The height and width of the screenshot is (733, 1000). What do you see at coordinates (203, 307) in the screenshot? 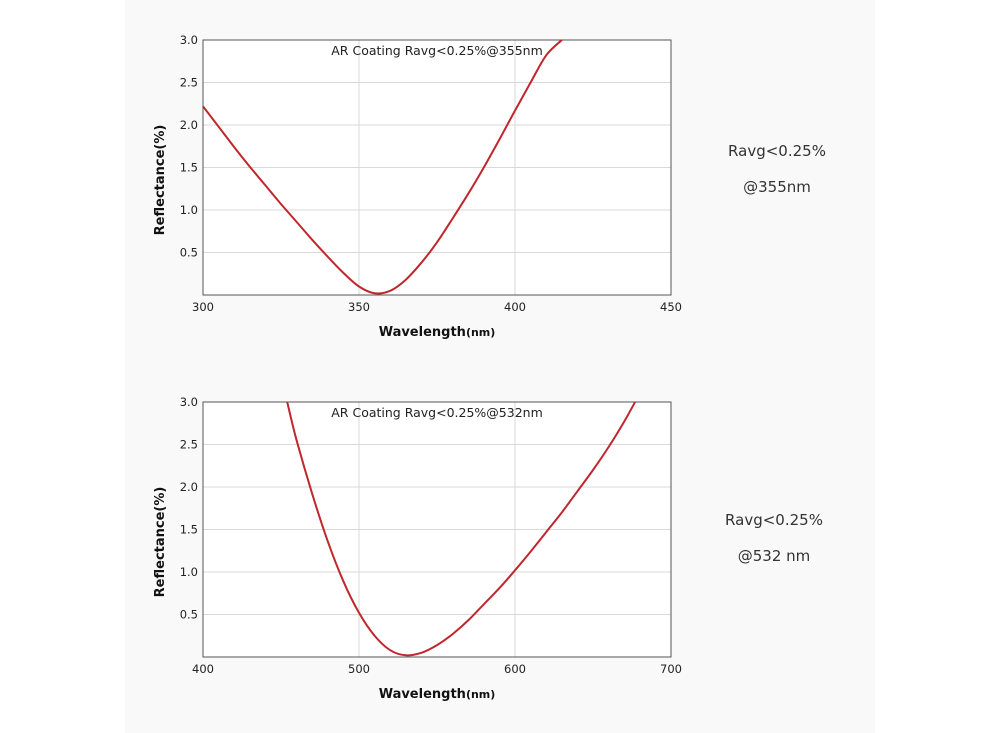
I see `x-tick-label: 300` at bounding box center [203, 307].